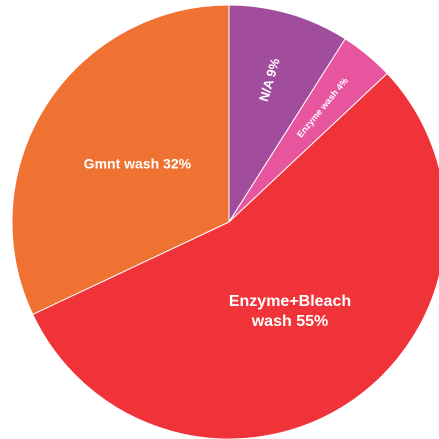 The width and height of the screenshot is (439, 439). I want to click on value-label: 55%, so click(312, 321).